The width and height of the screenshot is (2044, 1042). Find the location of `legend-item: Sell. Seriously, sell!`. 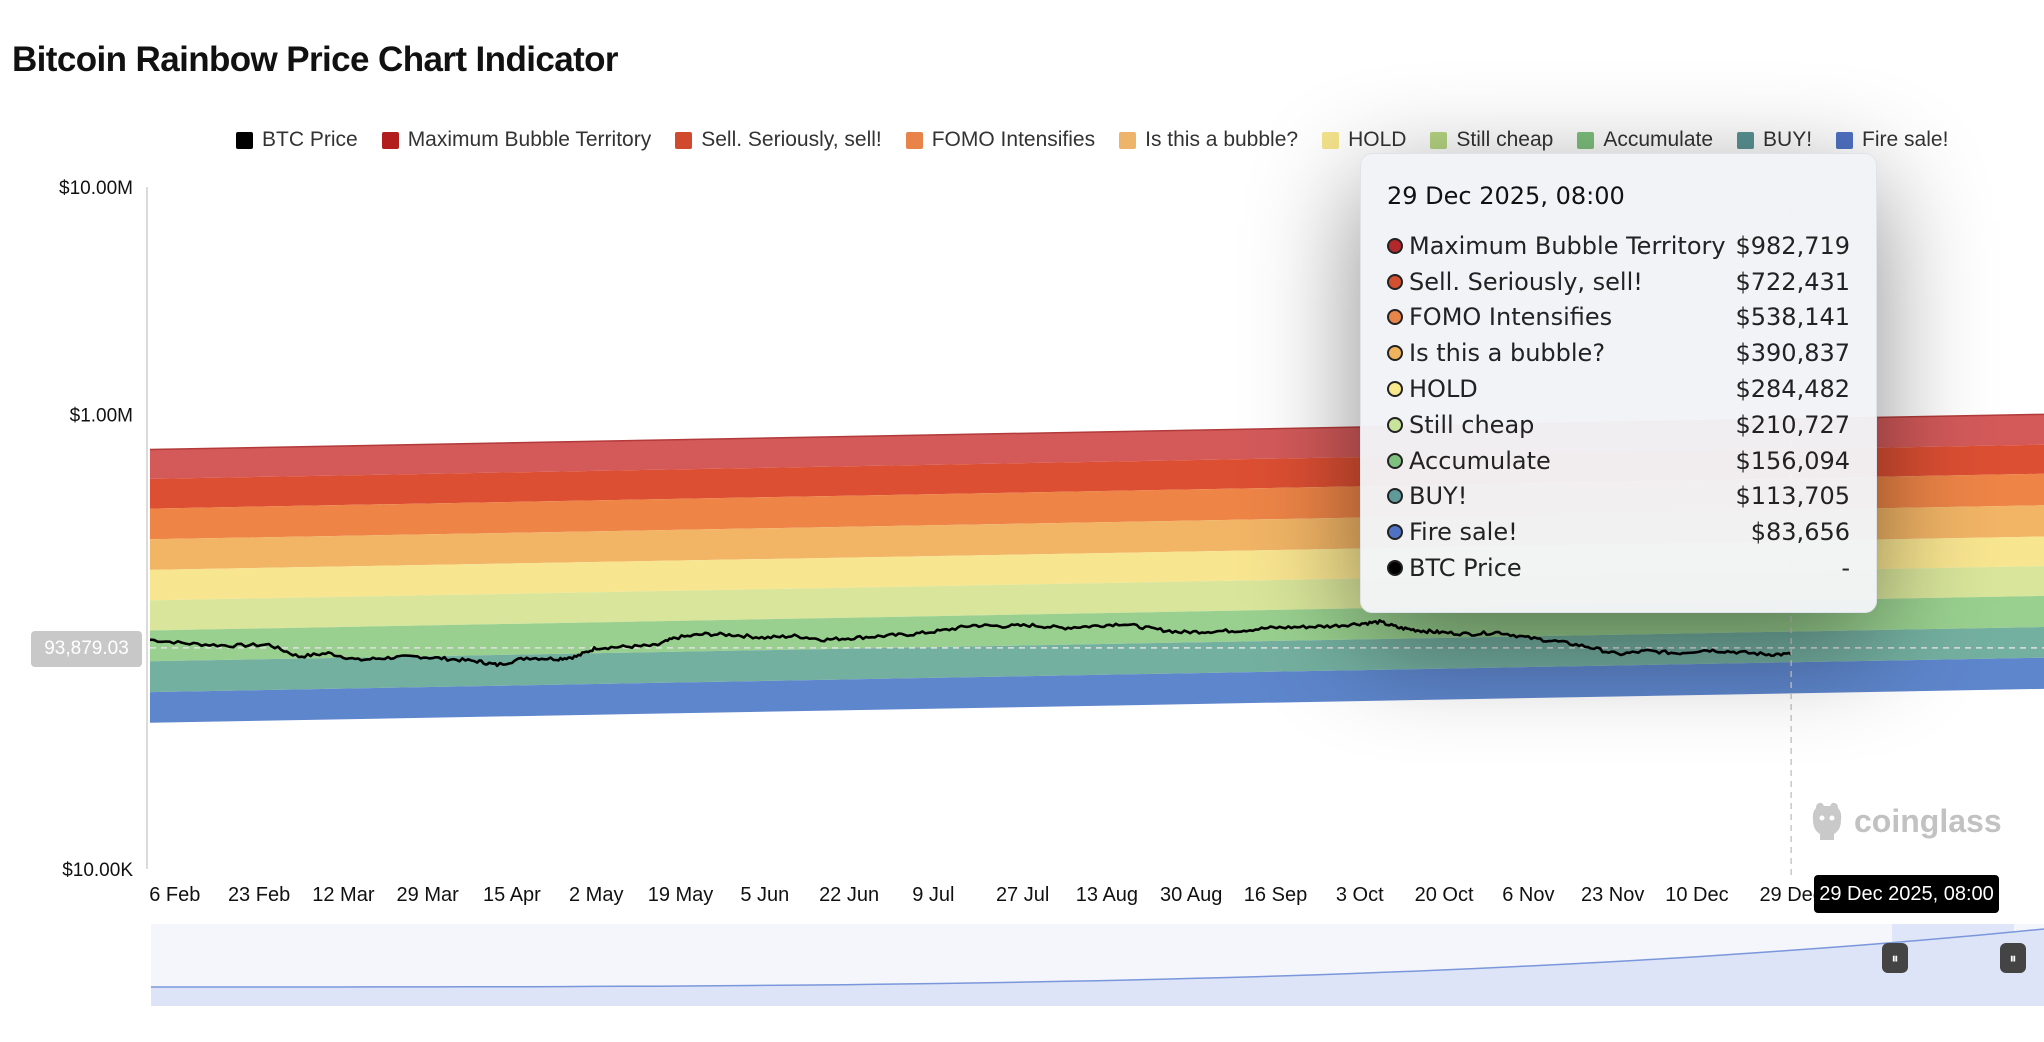

legend-item: Sell. Seriously, sell! is located at coordinates (778, 140).